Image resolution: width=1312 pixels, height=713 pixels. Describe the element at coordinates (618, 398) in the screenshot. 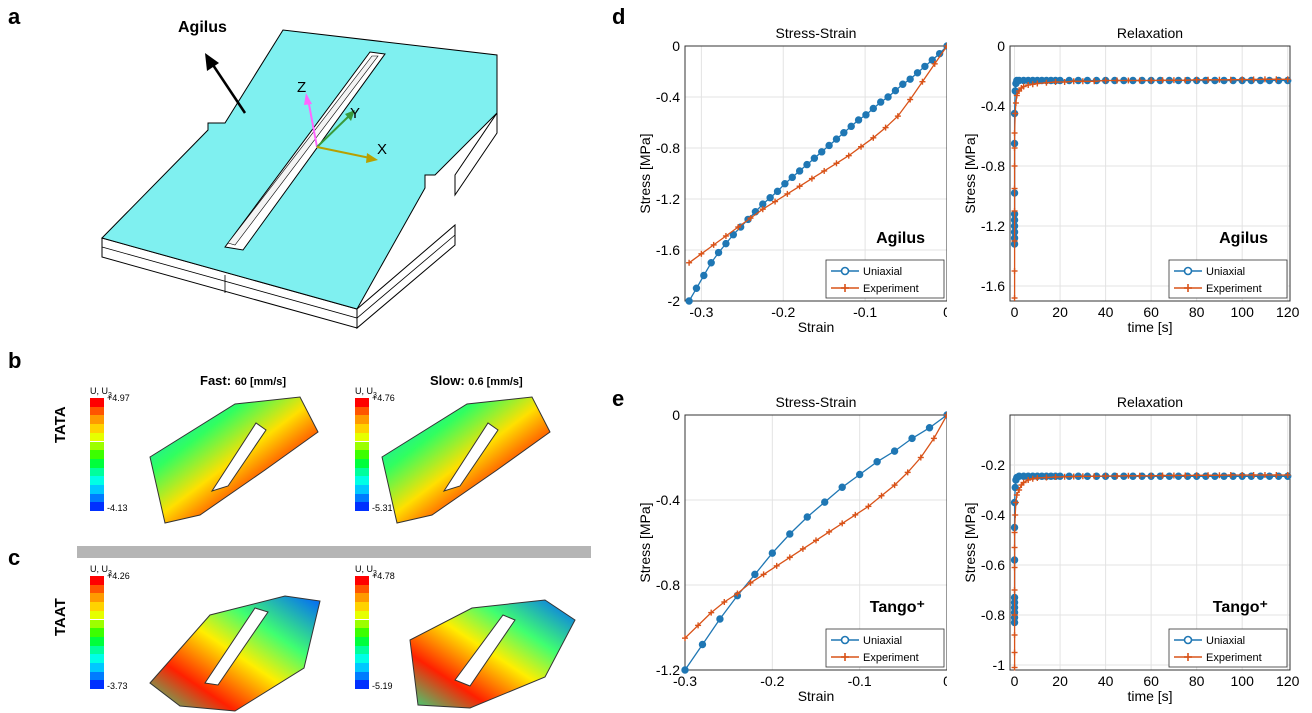

I see `panel-label-e: e` at that location.